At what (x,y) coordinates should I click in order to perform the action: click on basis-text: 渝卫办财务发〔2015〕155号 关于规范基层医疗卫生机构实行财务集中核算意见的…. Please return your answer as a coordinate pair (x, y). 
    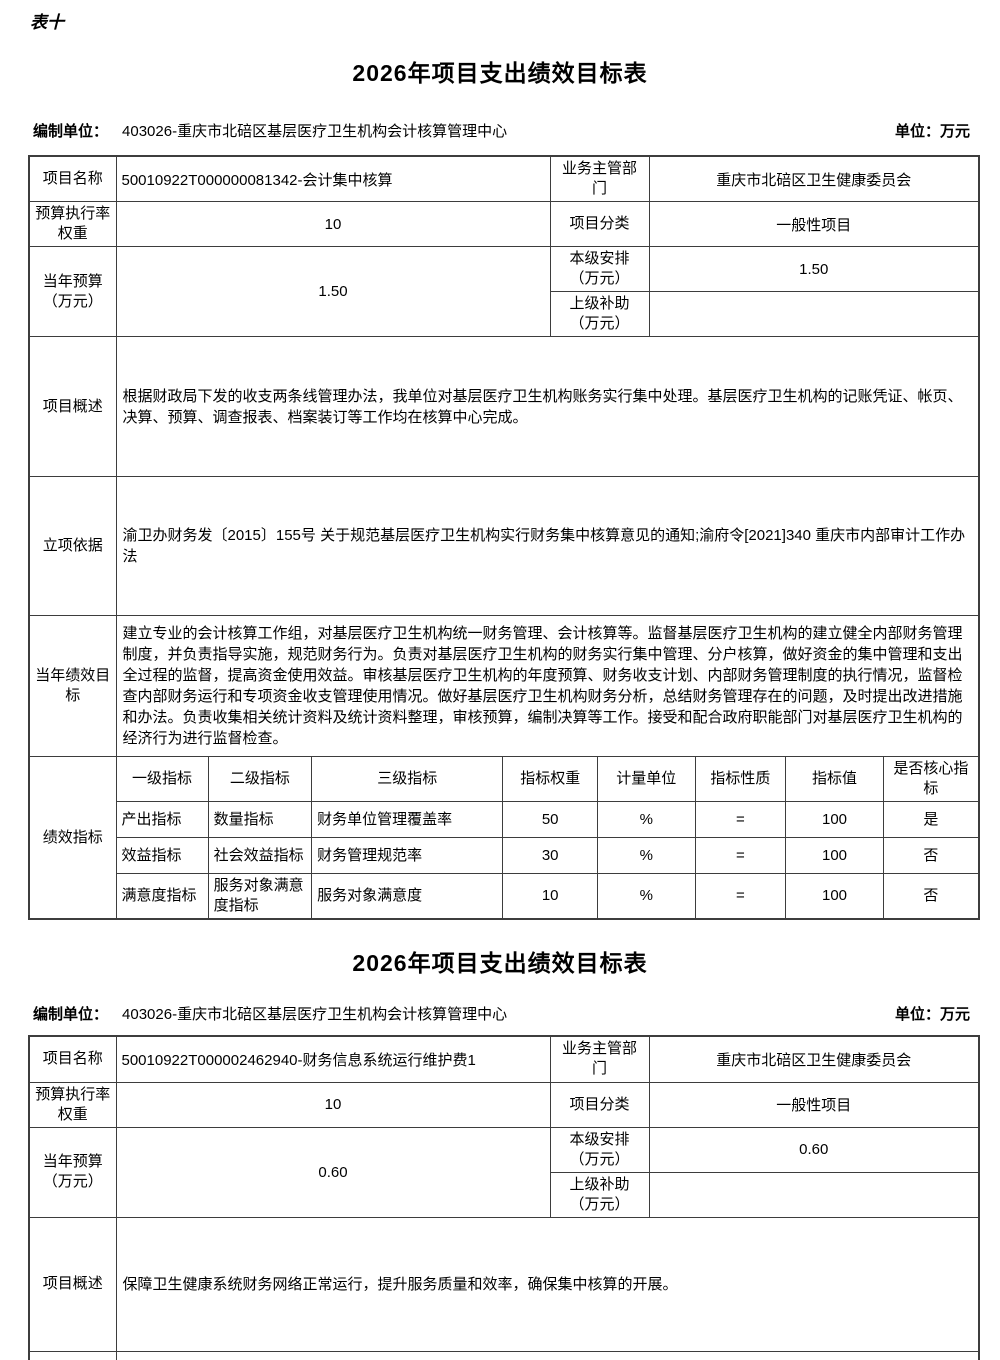
    Looking at the image, I should click on (547, 546).